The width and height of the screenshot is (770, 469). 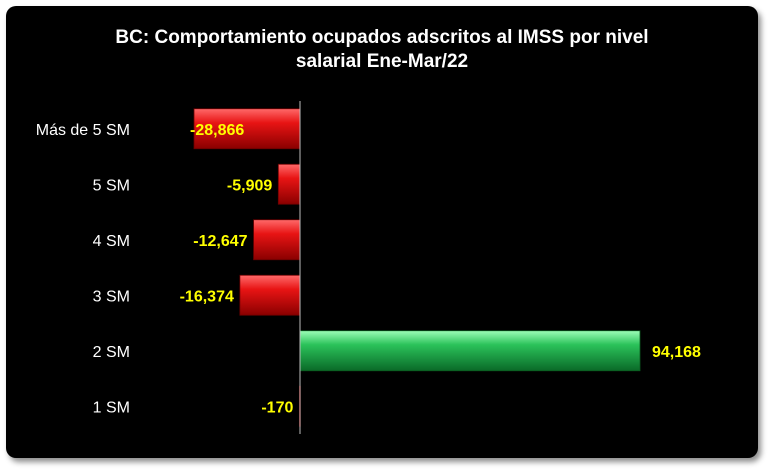 I want to click on category-label-2: 4 SM, so click(x=111, y=241).